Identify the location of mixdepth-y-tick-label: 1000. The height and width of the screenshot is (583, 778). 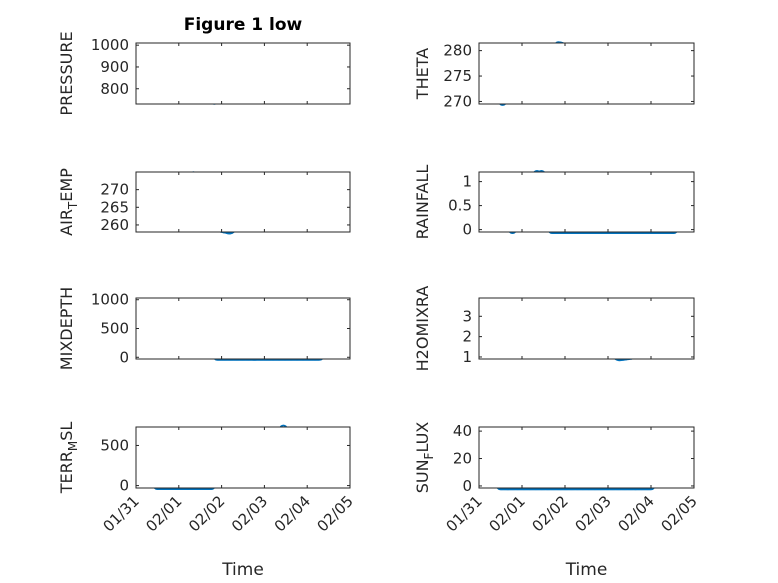
(110, 300).